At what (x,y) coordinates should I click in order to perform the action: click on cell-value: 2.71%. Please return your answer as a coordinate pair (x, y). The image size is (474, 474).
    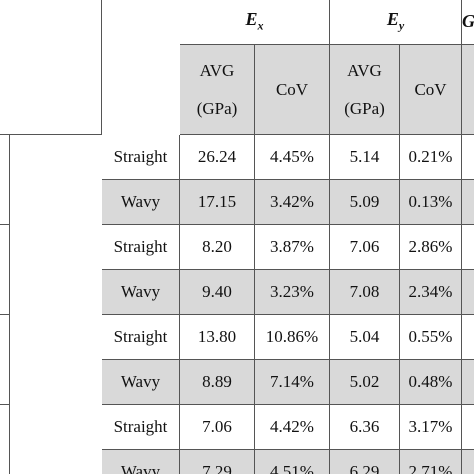
    Looking at the image, I should click on (430, 468).